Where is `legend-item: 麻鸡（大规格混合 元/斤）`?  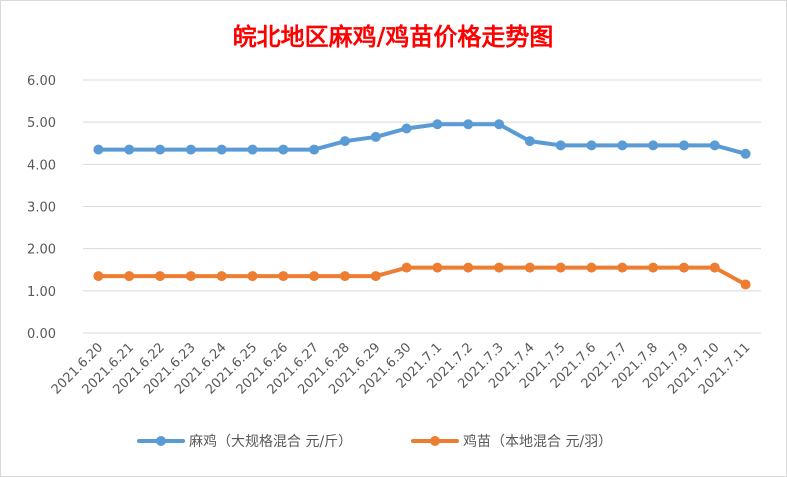 legend-item: 麻鸡（大规格混合 元/斤） is located at coordinates (244, 441).